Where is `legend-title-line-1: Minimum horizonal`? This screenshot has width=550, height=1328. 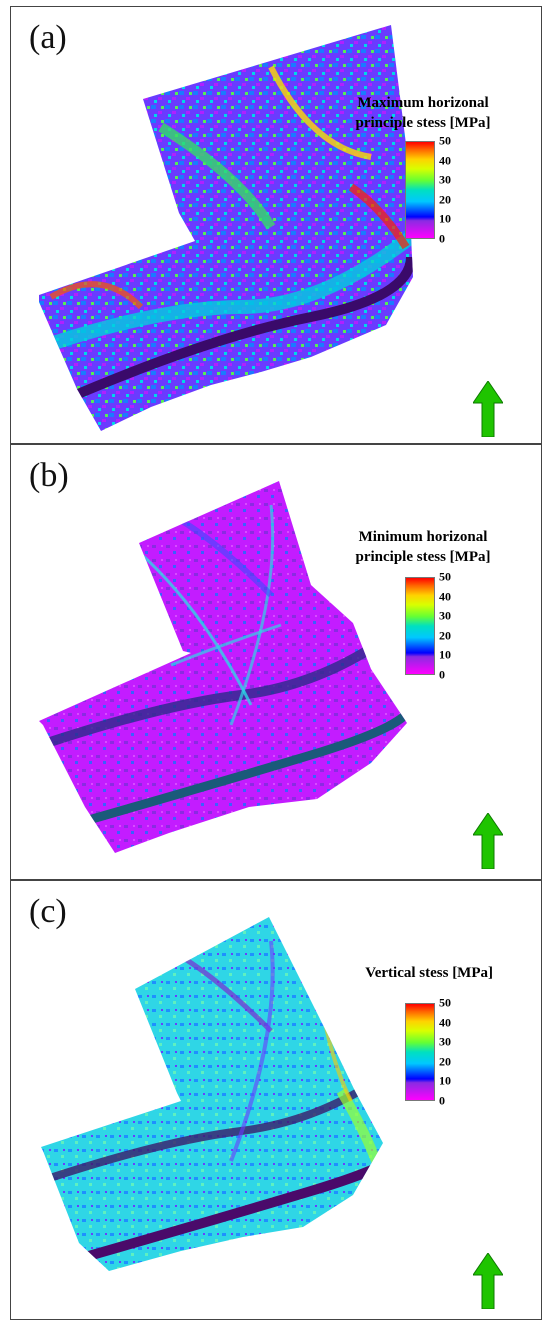
legend-title-line-1: Minimum horizonal is located at coordinates (423, 537).